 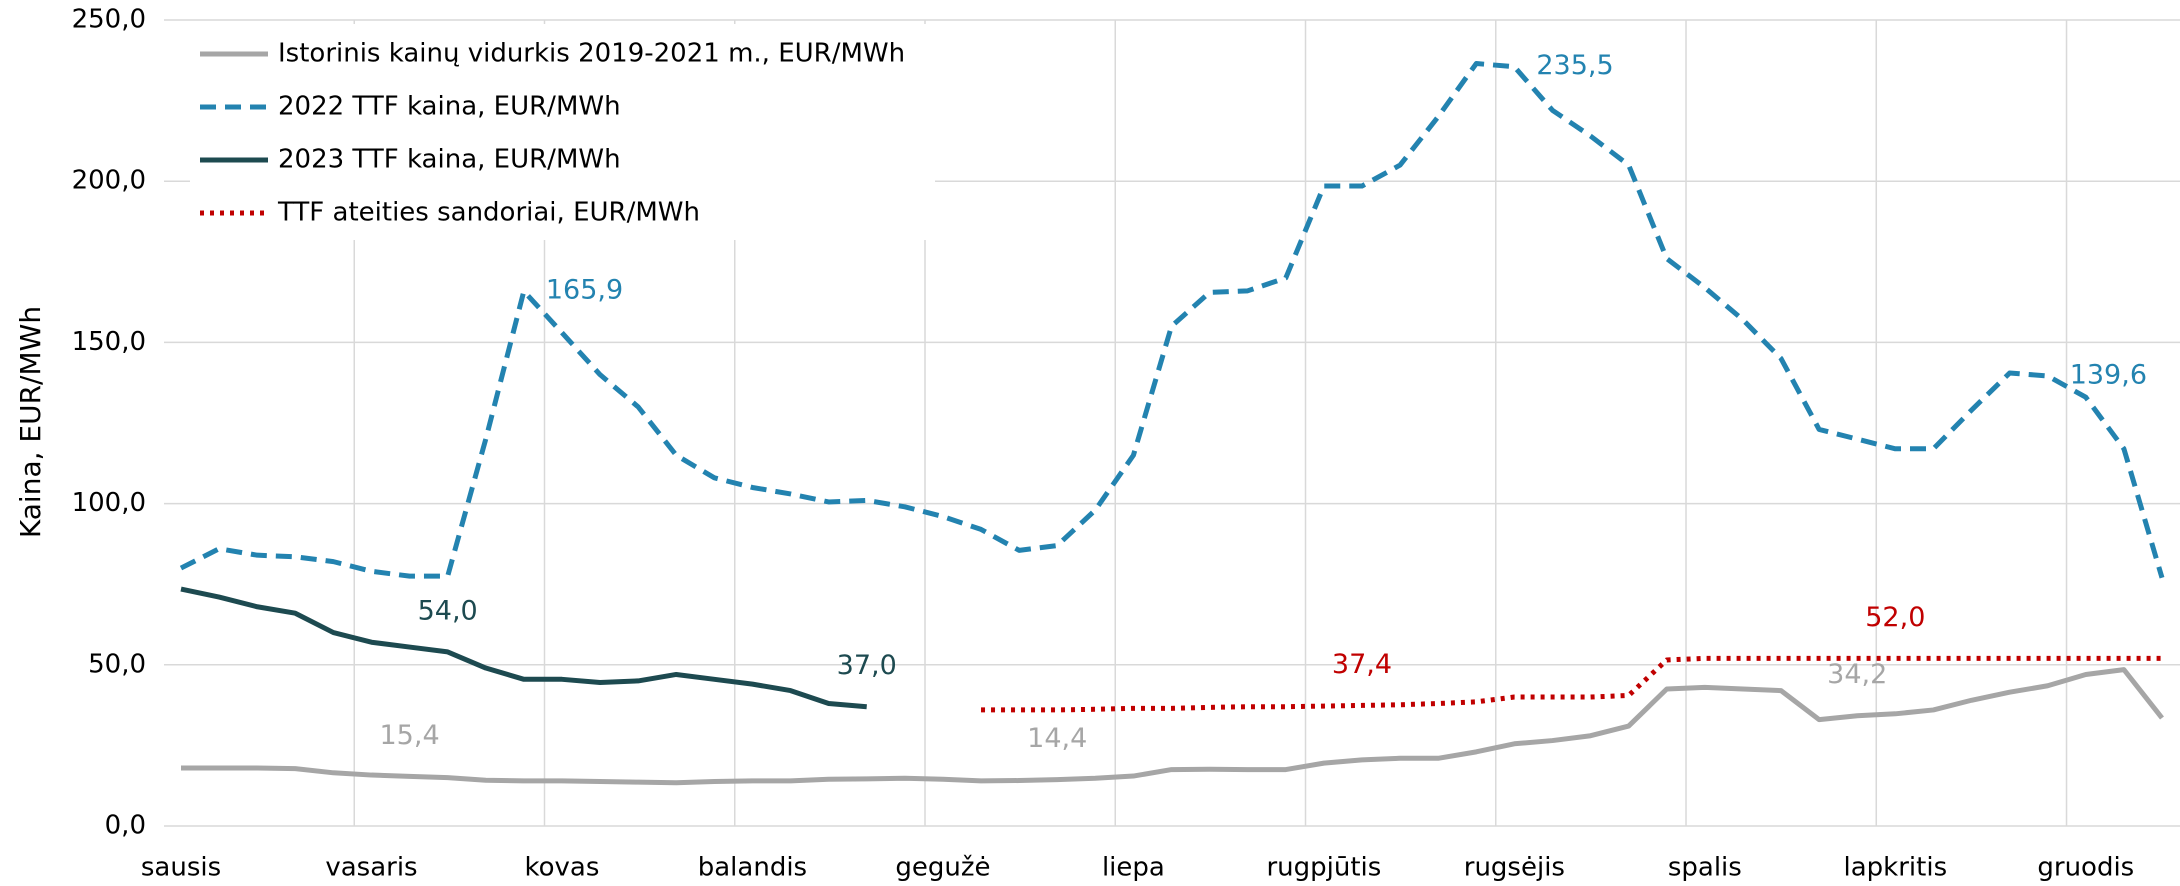 What do you see at coordinates (448, 610) in the screenshot?
I see `data-label: 54,0` at bounding box center [448, 610].